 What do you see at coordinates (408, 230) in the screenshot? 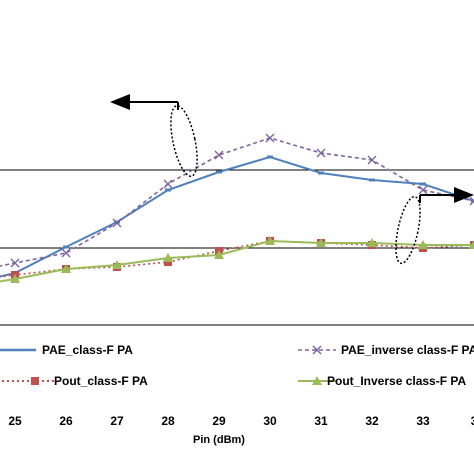
I see `right-dotted-ellipse` at bounding box center [408, 230].